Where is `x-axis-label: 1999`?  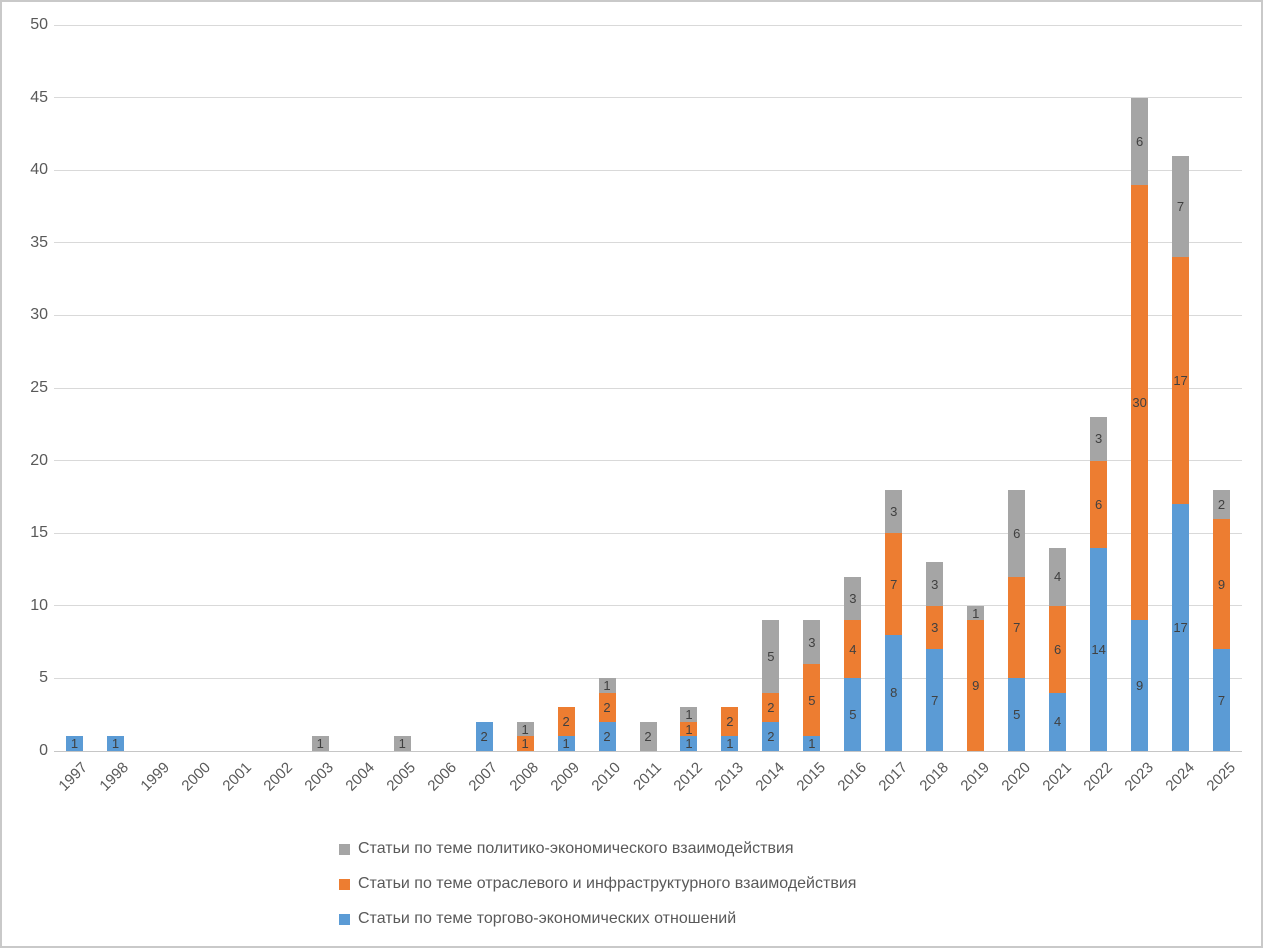
x-axis-label: 1999 is located at coordinates (155, 777).